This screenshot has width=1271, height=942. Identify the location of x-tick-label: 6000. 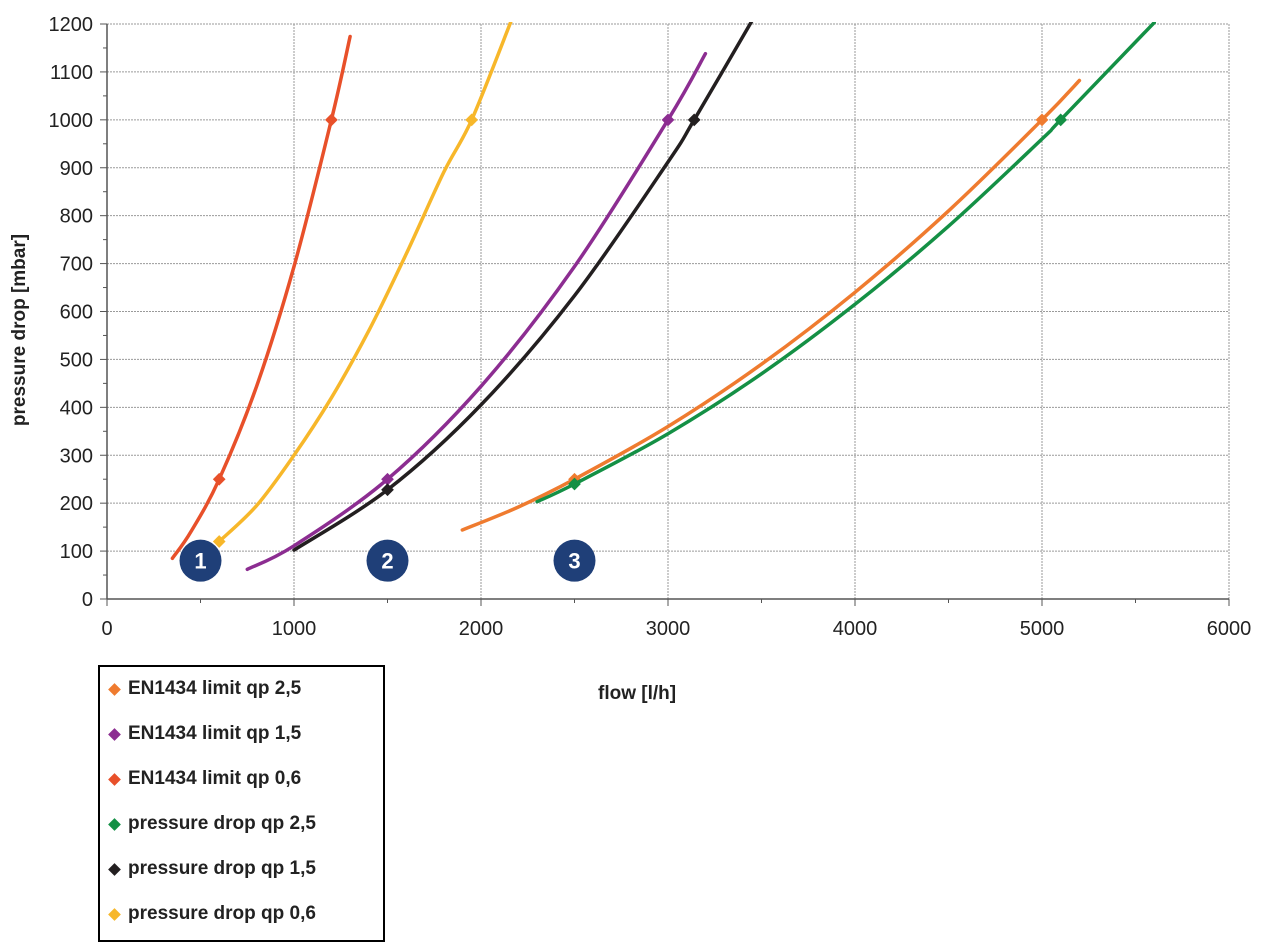
(1229, 629).